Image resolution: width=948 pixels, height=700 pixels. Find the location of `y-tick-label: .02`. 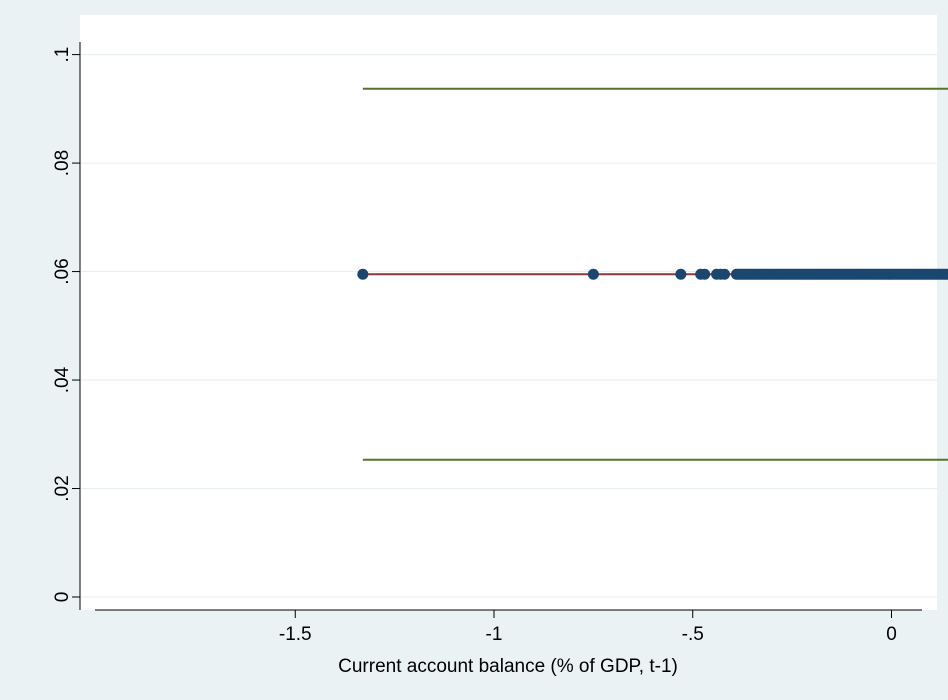

y-tick-label: .02 is located at coordinates (62, 488).